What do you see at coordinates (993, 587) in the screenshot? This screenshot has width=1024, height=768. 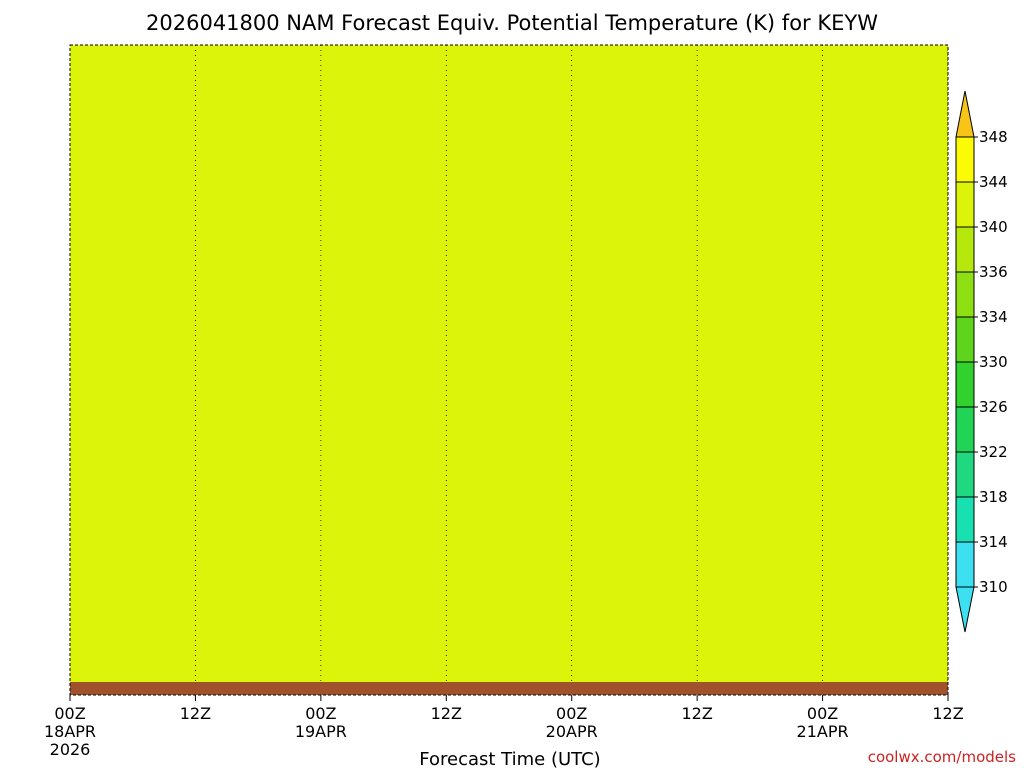 I see `colorbar-label: 310` at bounding box center [993, 587].